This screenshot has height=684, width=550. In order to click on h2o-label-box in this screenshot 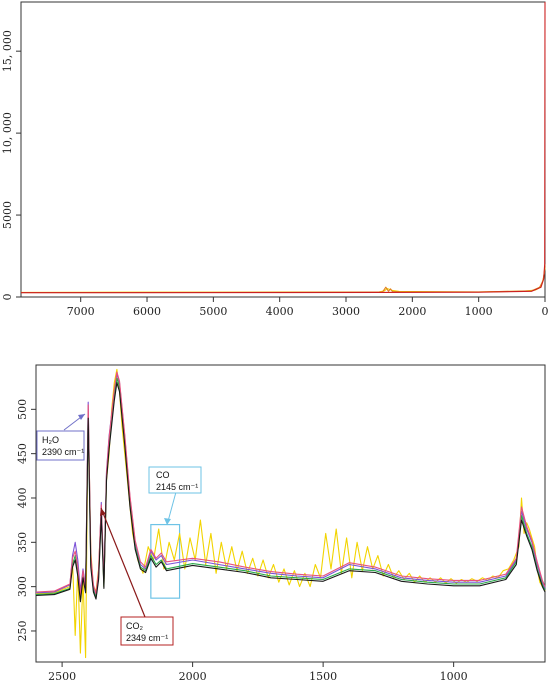, I will do `click(60, 445)`.